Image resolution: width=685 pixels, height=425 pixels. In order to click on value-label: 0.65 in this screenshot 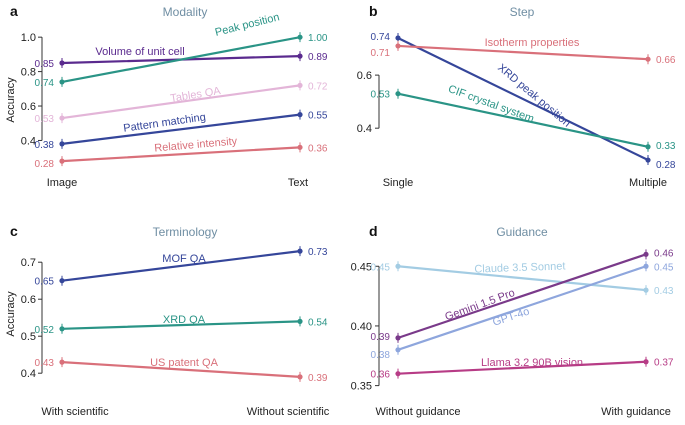, I will do `click(45, 282)`.